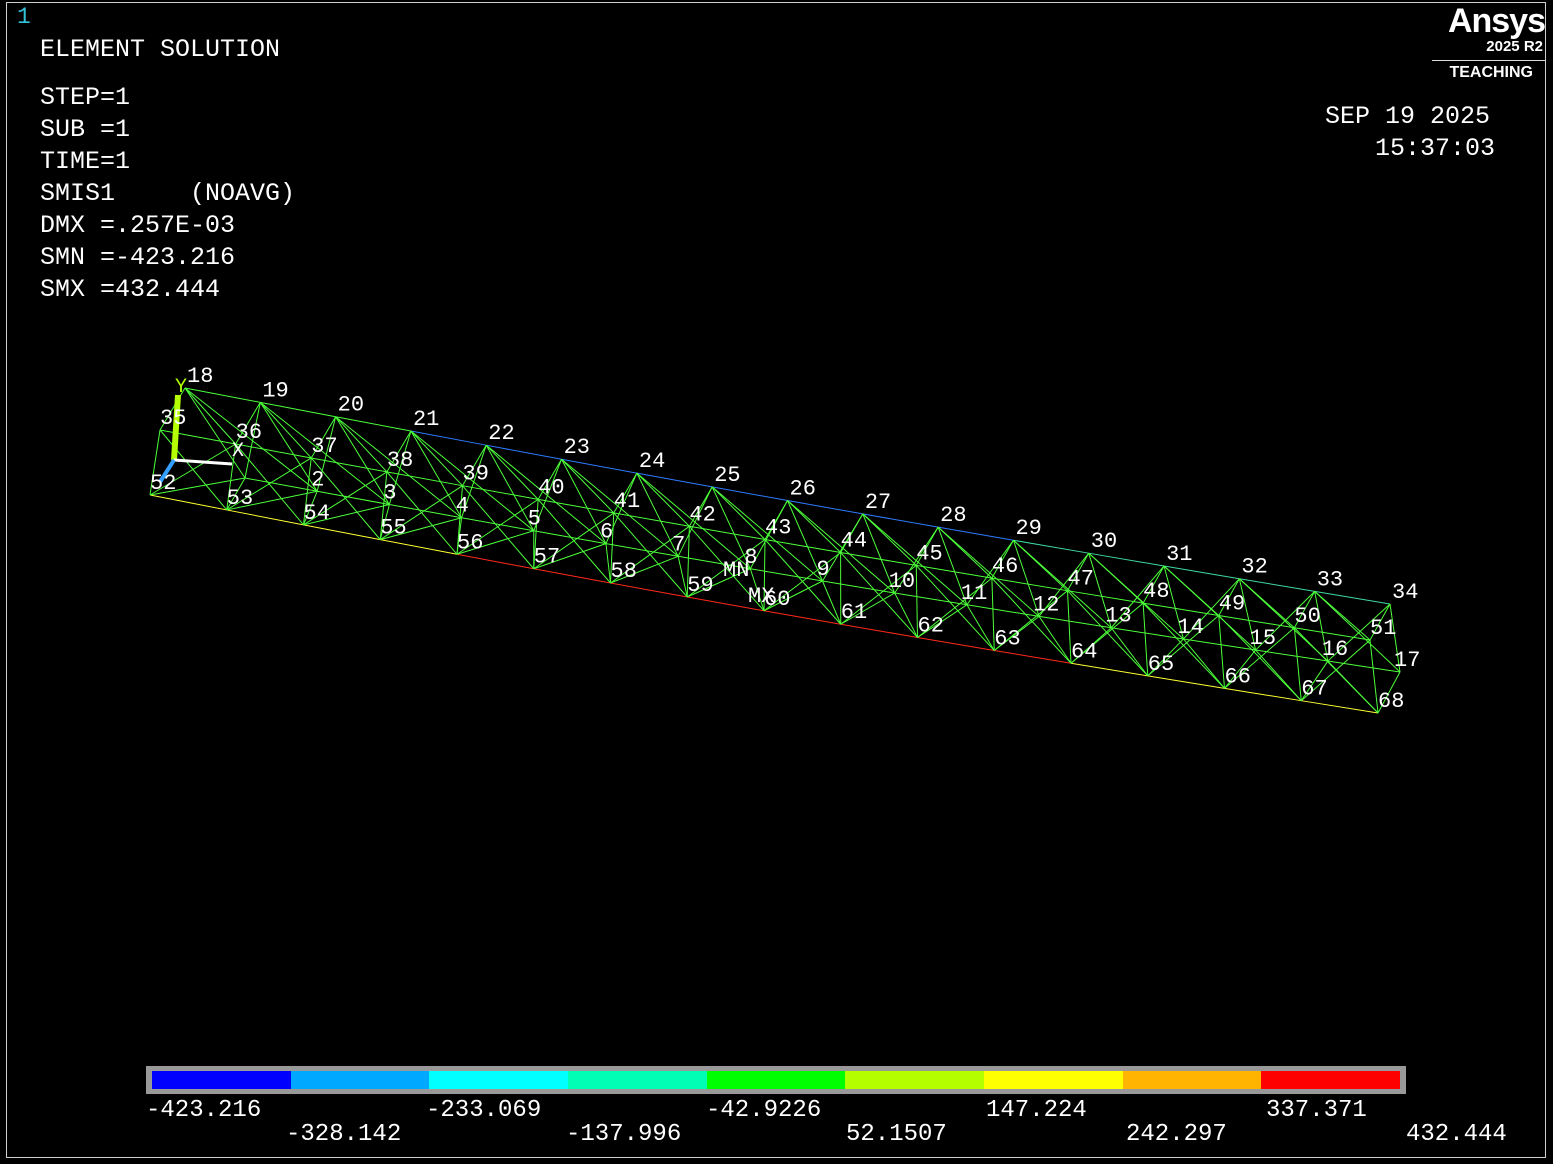 This screenshot has height=1164, width=1553. What do you see at coordinates (351, 405) in the screenshot?
I see `node-label: 20` at bounding box center [351, 405].